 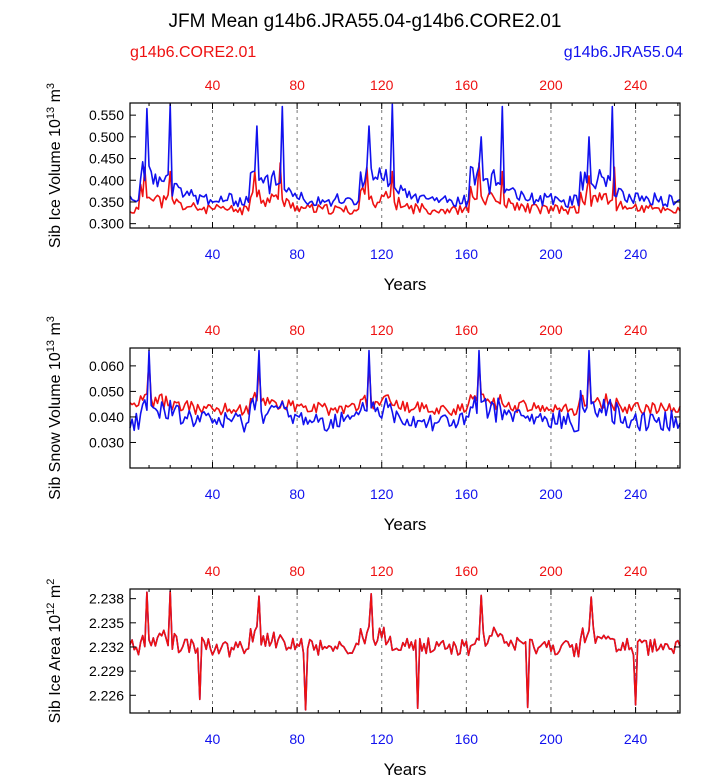 What do you see at coordinates (106, 115) in the screenshot?
I see `y-tick-label: 0.550` at bounding box center [106, 115].